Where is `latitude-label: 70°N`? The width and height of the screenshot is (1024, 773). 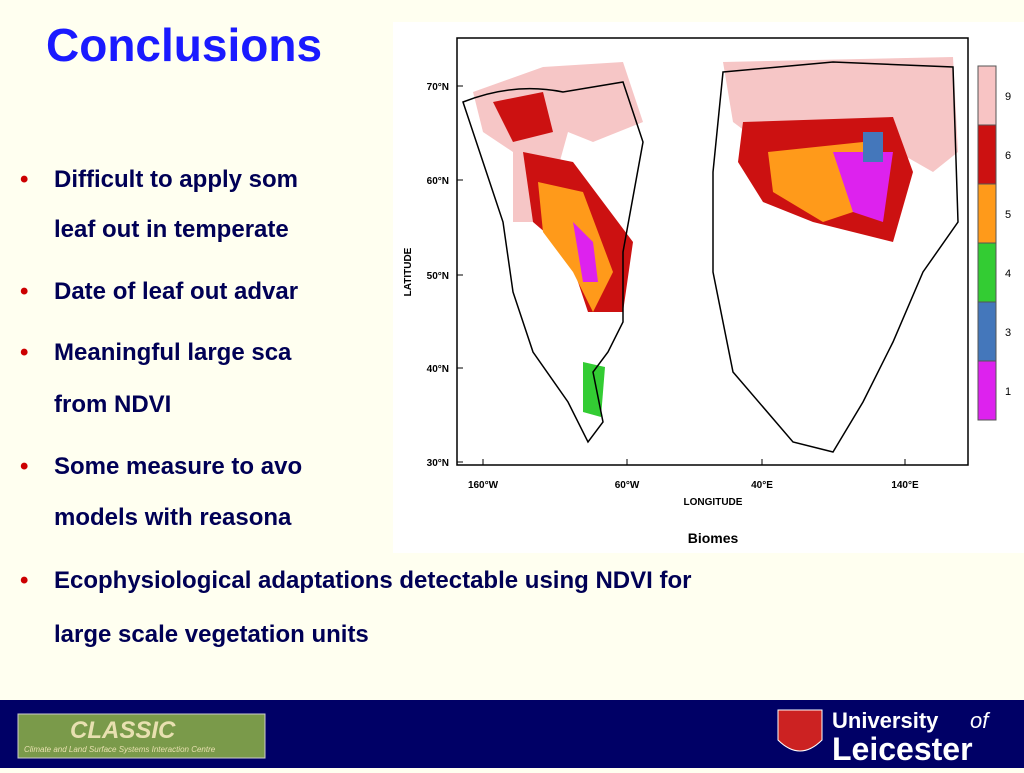
latitude-label: 70°N is located at coordinates (438, 87).